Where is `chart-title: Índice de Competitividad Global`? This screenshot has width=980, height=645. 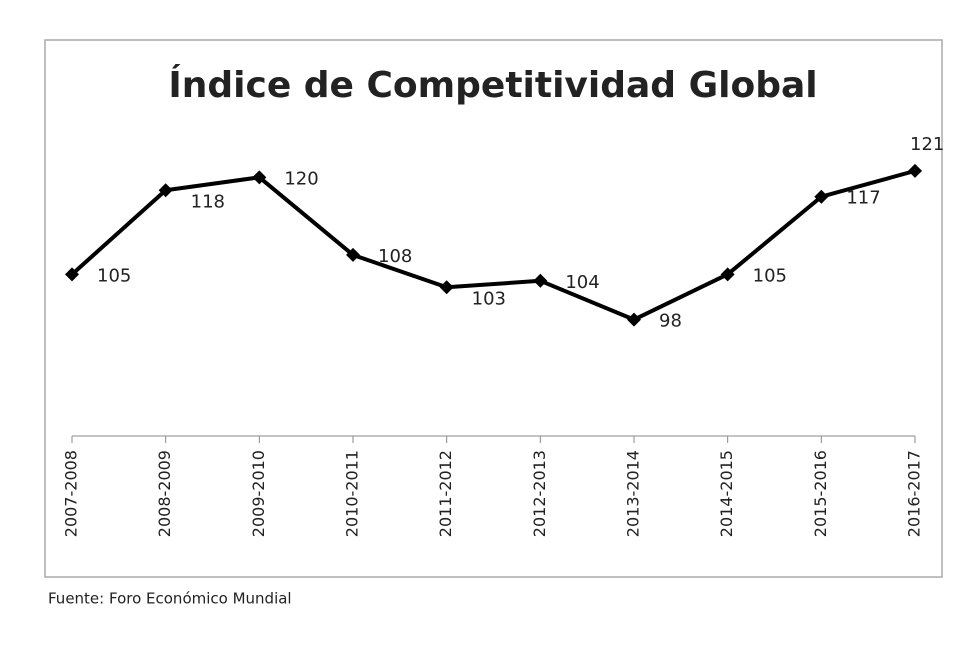 chart-title: Índice de Competitividad Global is located at coordinates (492, 85).